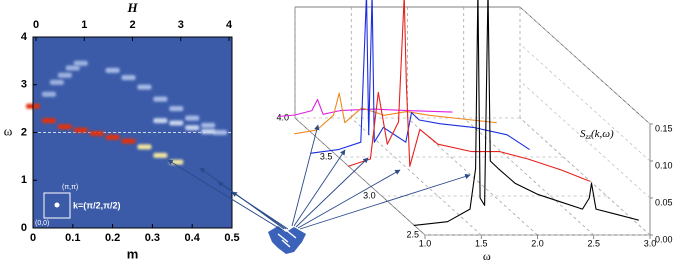 The height and width of the screenshot is (267, 677). I want to click on y-tick-label: 2, so click(24, 132).